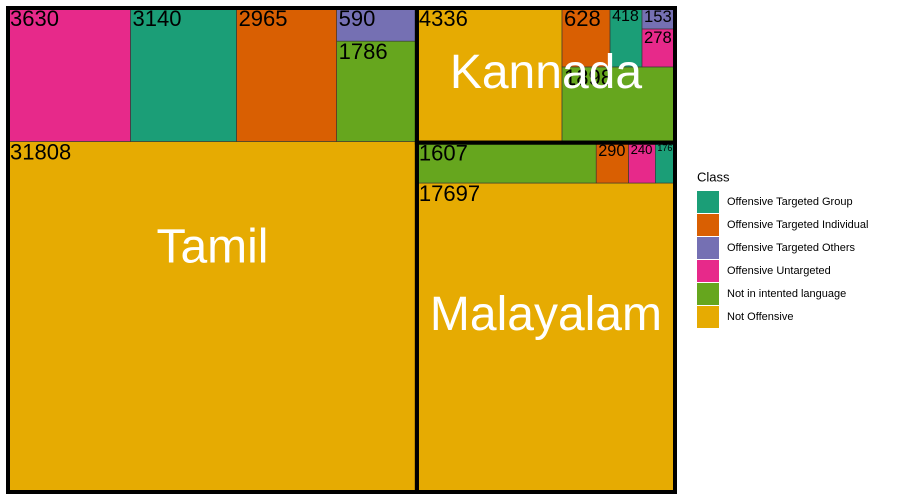  I want to click on group-border, so click(545, 75).